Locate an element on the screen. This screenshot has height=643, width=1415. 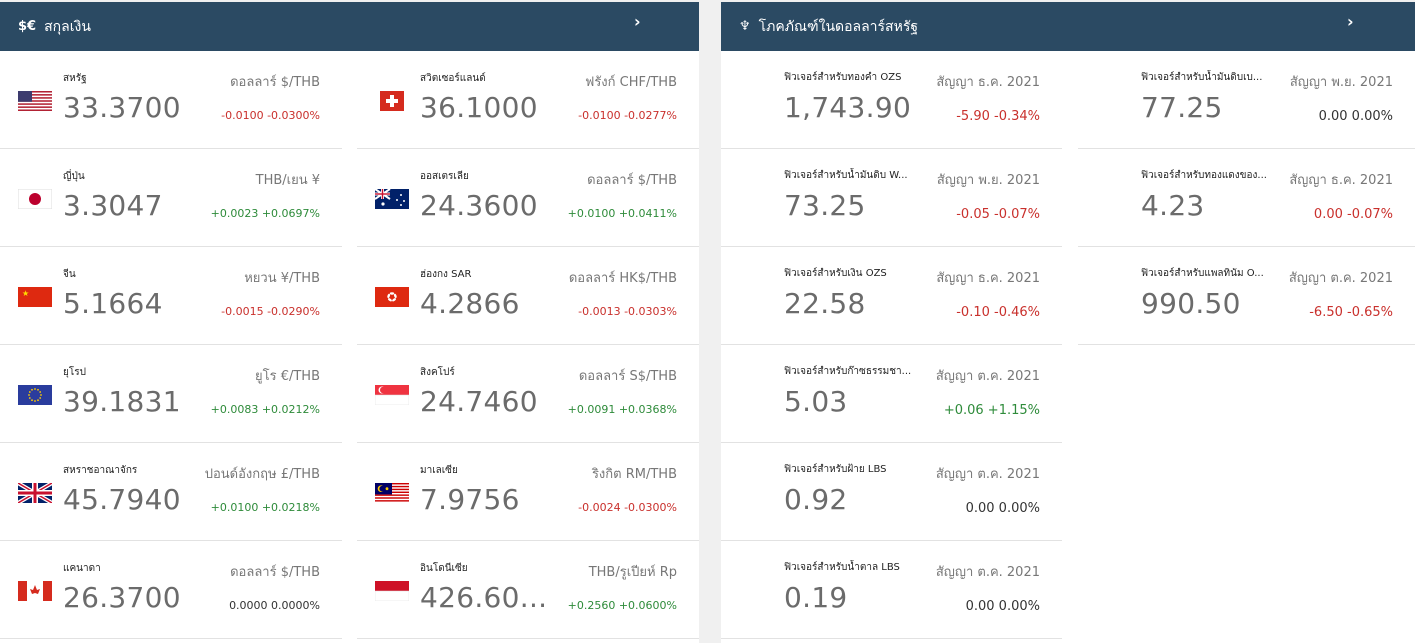
currency-card: ญี่ปุ่น 3.3047 THB/เยน ¥ +0.0023 +0.0697% is located at coordinates (171, 198).